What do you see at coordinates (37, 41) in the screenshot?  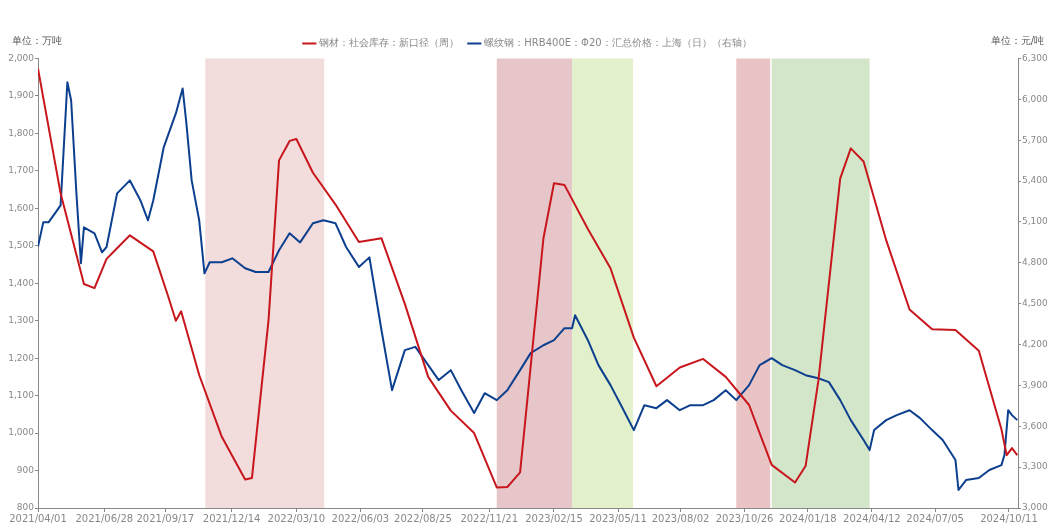 I see `y-axis-title: 单位：万吨` at bounding box center [37, 41].